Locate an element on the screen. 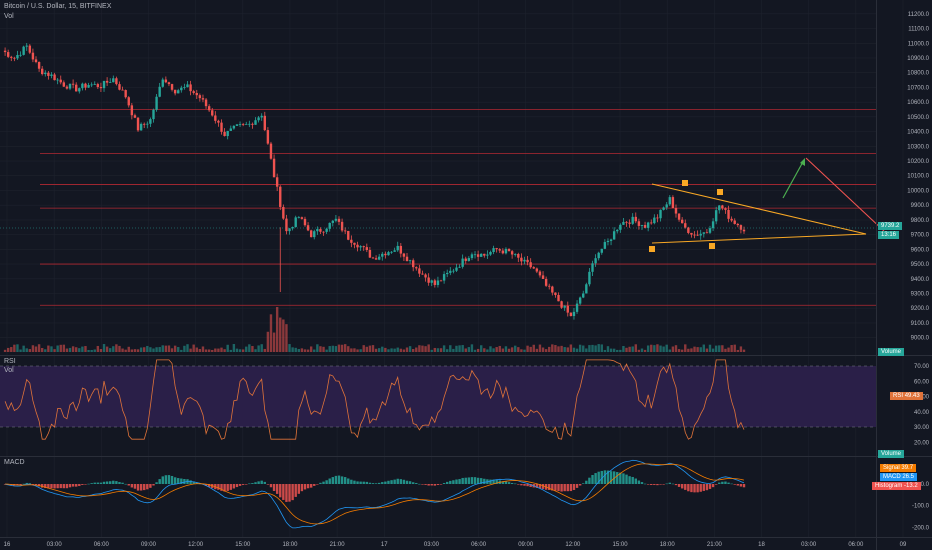 The height and width of the screenshot is (550, 932). pattern-drawings is located at coordinates (767, 204).